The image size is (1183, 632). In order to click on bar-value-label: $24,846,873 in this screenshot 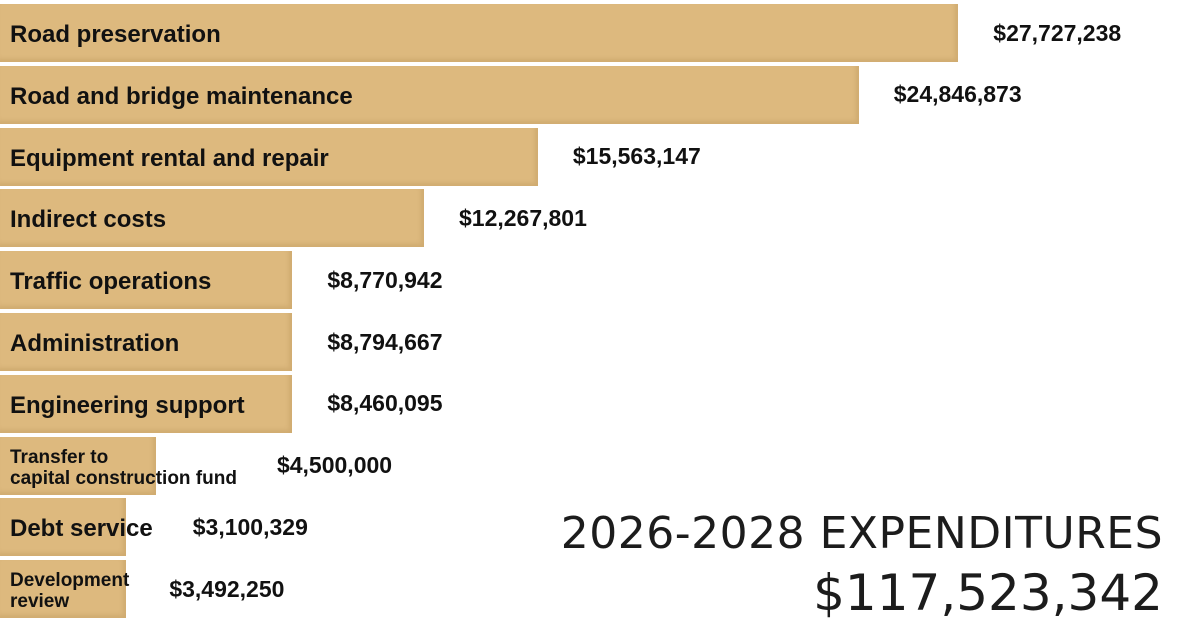, I will do `click(957, 94)`.